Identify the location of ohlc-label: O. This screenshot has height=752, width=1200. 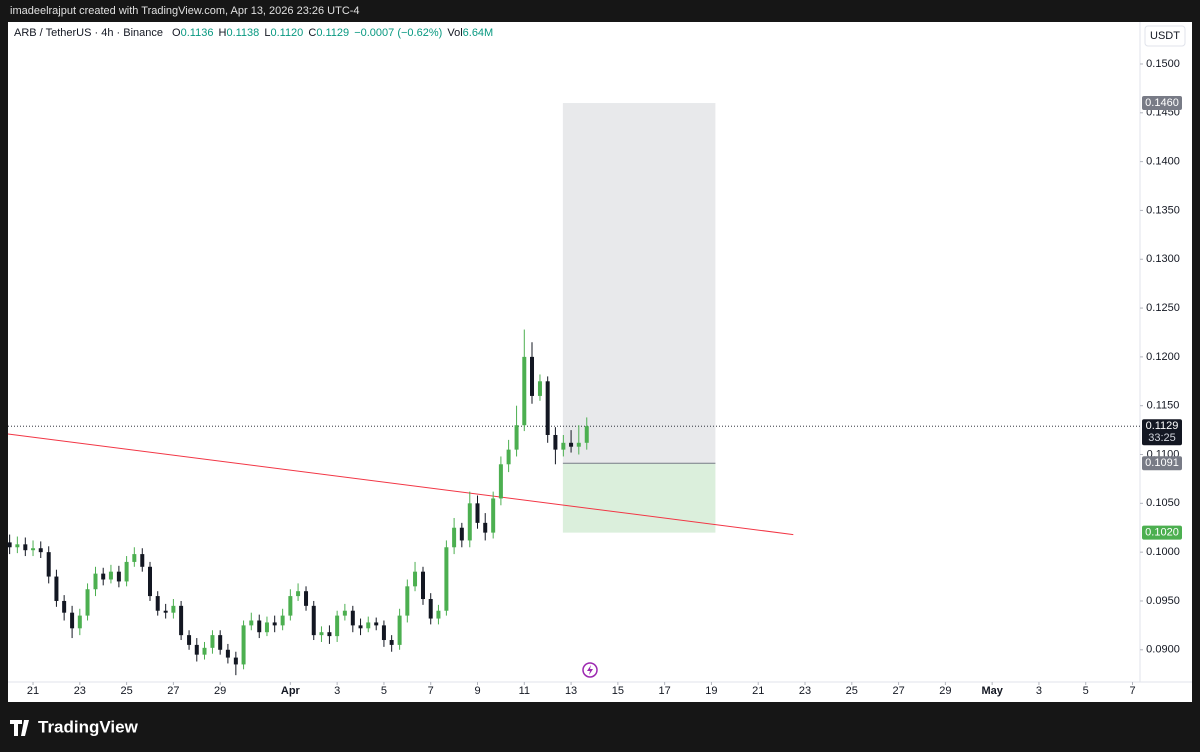
(176, 33).